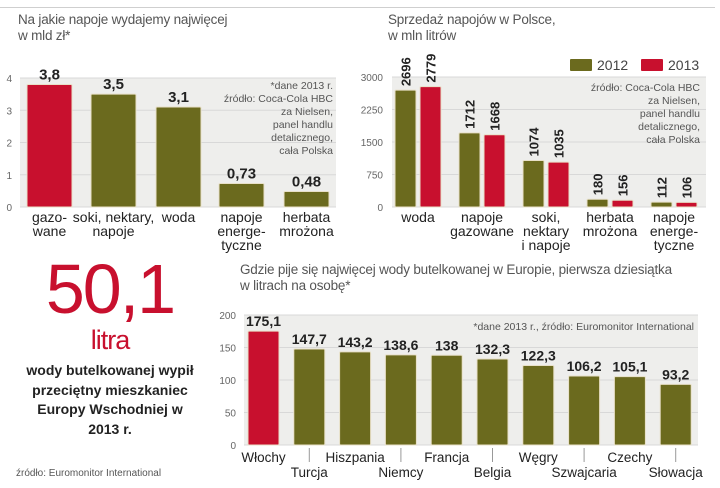 The height and width of the screenshot is (488, 720). What do you see at coordinates (9, 208) in the screenshot?
I see `chart1-ytick-label: 0` at bounding box center [9, 208].